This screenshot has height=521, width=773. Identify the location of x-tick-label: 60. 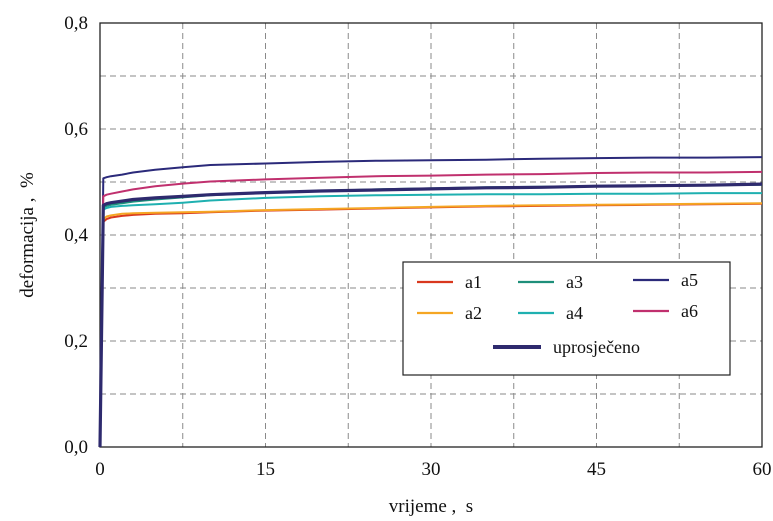
(762, 469).